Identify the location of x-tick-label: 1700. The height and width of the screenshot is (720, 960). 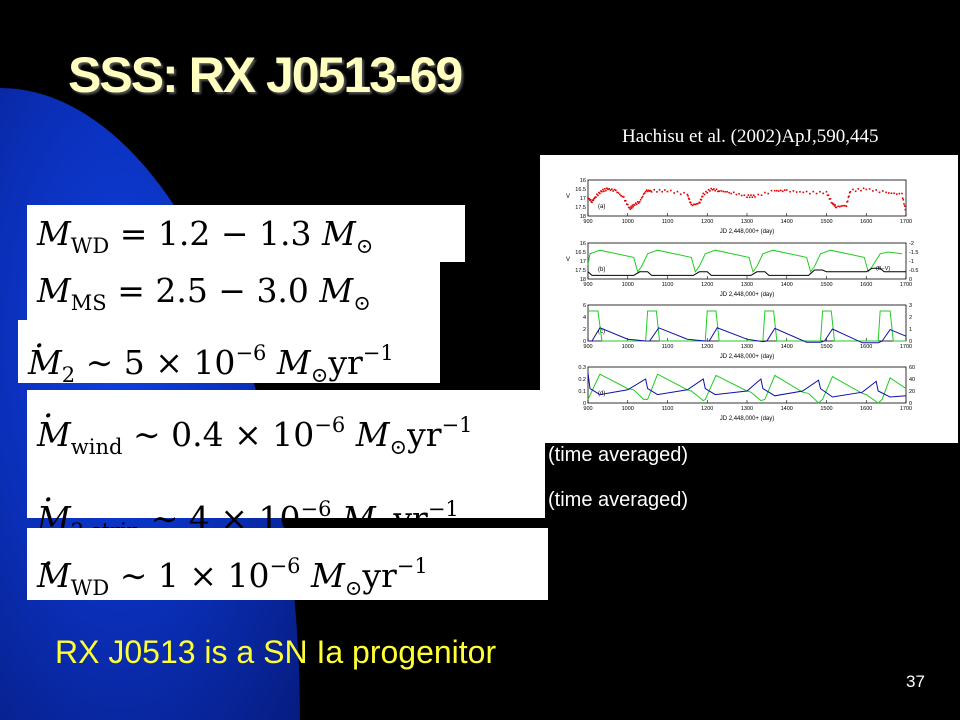
(906, 409).